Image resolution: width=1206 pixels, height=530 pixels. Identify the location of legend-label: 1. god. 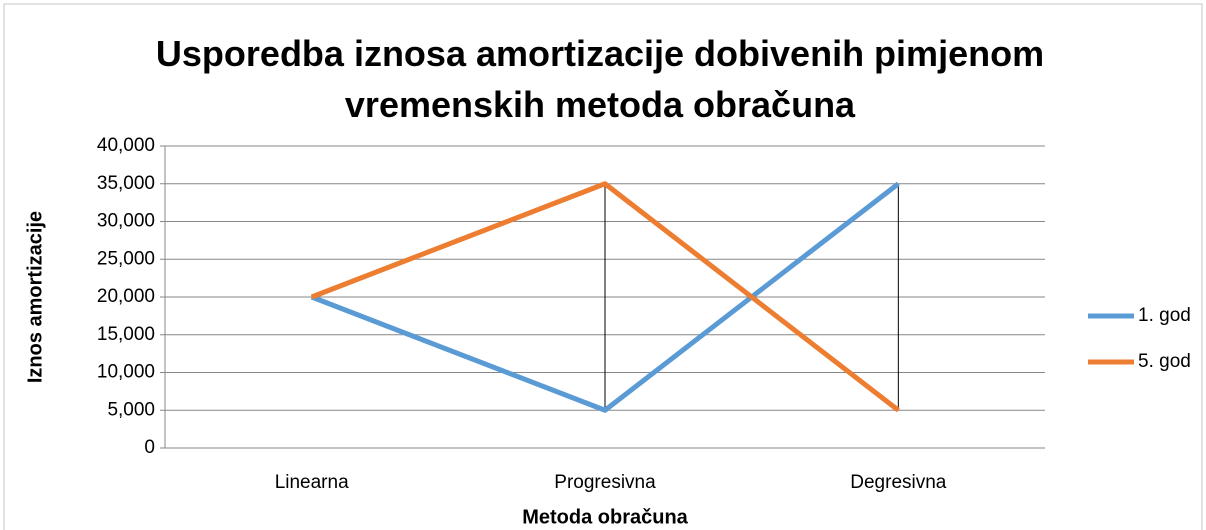
(1164, 315).